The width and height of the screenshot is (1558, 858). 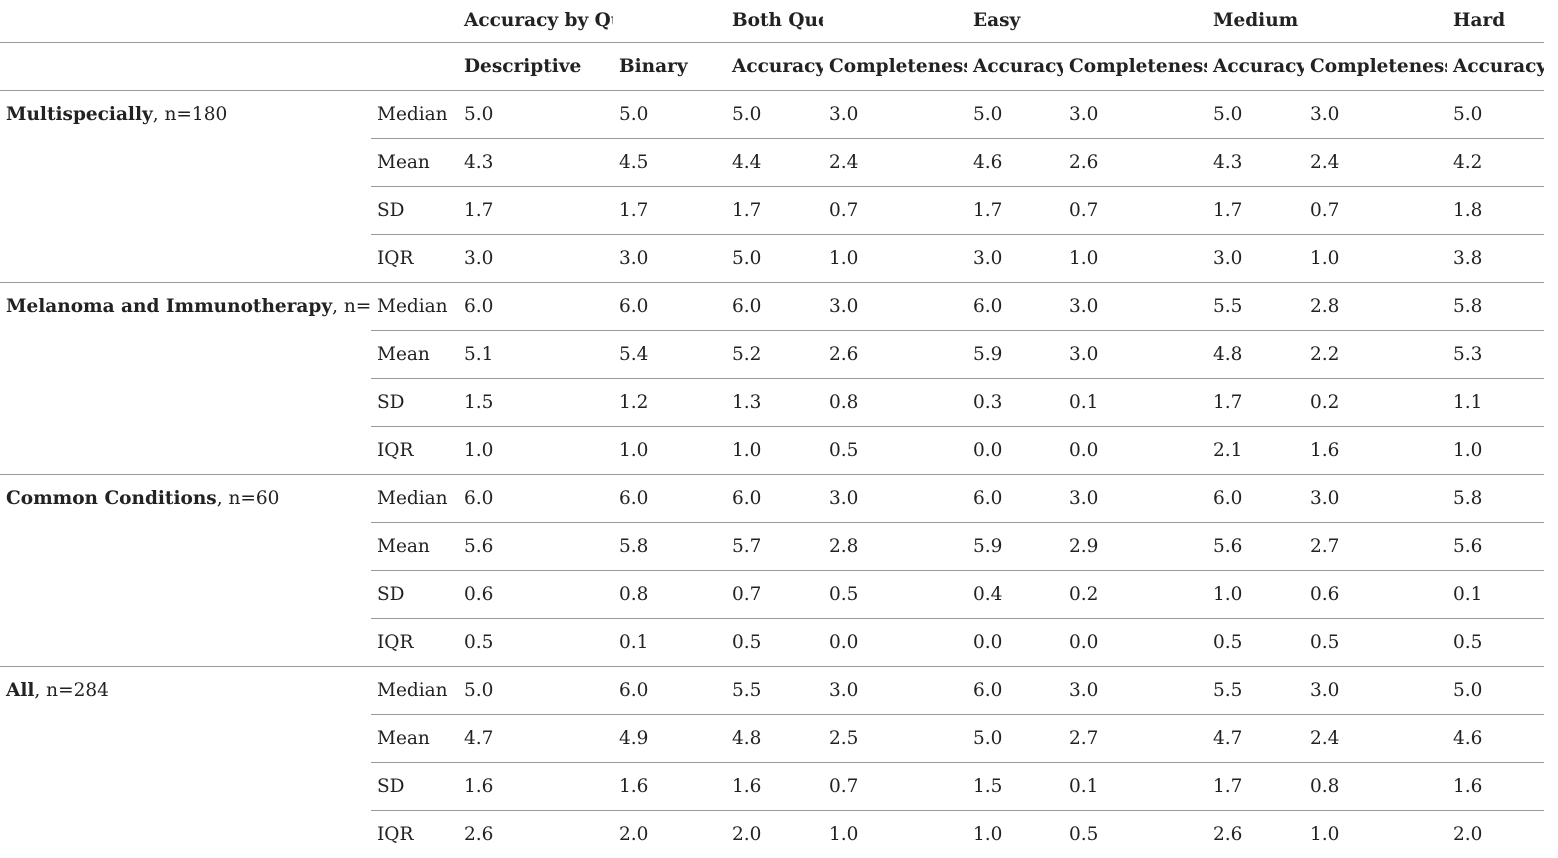 I want to click on column-header: Descriptive, so click(x=535, y=67).